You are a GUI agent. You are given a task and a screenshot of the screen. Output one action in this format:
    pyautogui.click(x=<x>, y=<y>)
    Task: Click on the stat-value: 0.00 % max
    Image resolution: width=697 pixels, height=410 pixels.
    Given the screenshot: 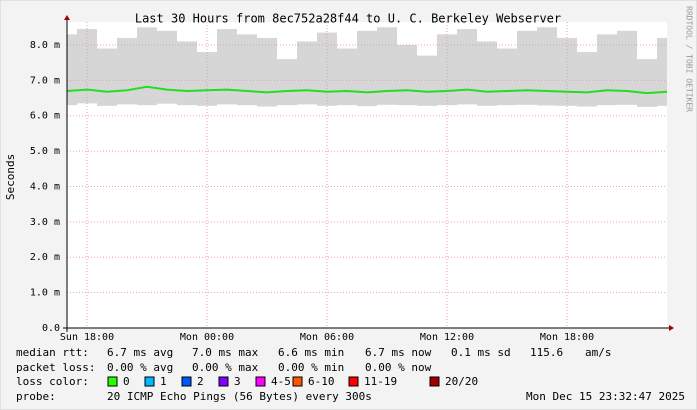 What is the action you would take?
    pyautogui.click(x=225, y=367)
    